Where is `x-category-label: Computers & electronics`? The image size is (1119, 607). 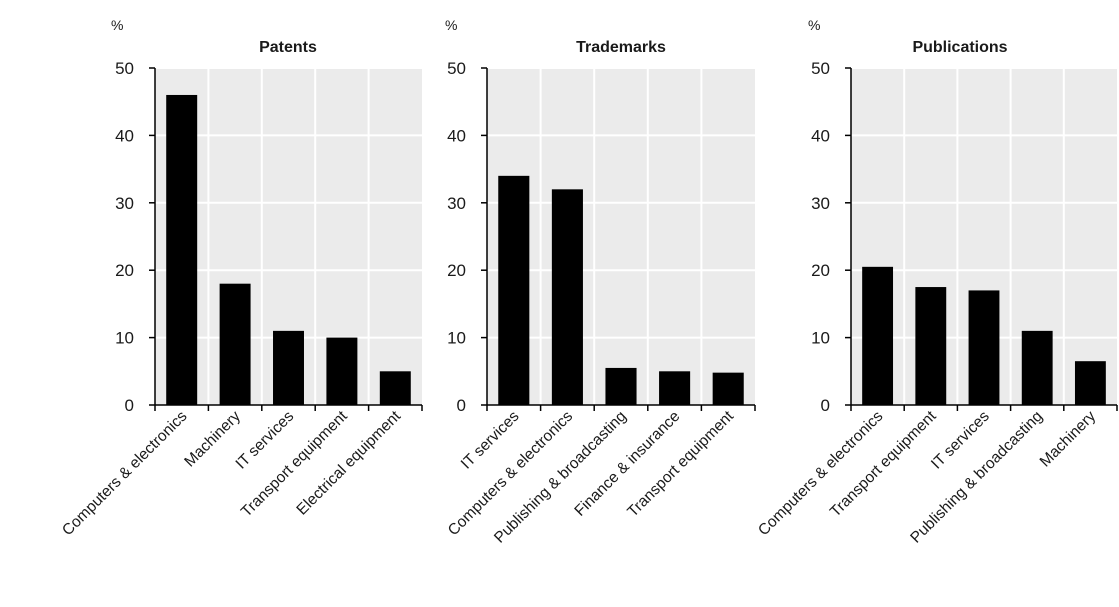 x-category-label: Computers & electronics is located at coordinates (125, 474).